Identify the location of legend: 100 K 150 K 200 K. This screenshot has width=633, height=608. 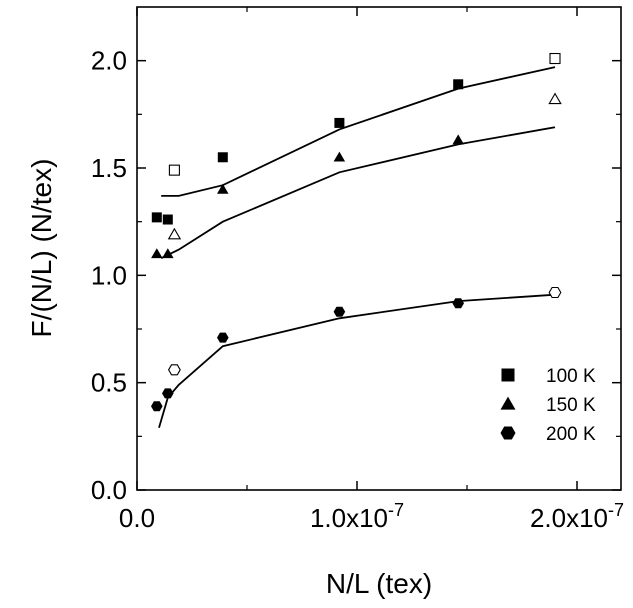
(548, 405).